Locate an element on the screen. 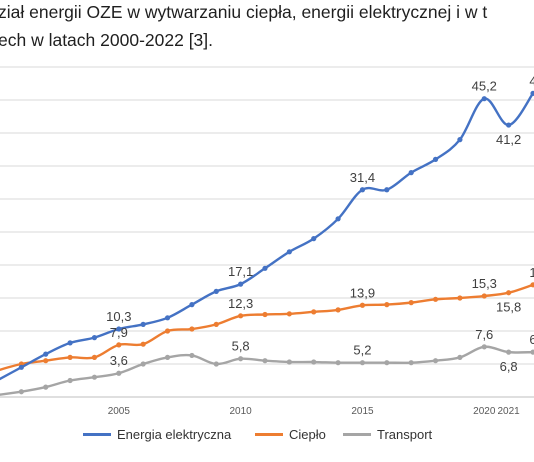 The height and width of the screenshot is (462, 534). data-label-cieplo: 7,9 is located at coordinates (119, 332).